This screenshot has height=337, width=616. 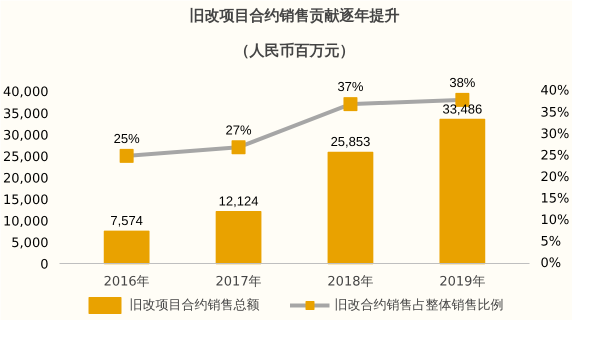 I want to click on y2-tick-label: 30%, so click(x=555, y=134).